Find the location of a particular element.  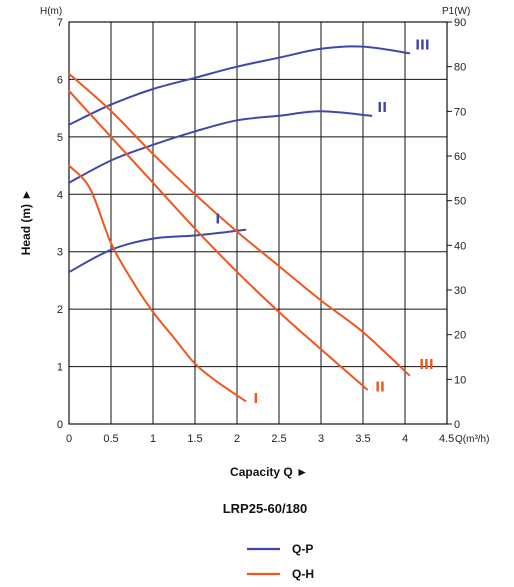

x-tick-label: 3.5 is located at coordinates (362, 439).